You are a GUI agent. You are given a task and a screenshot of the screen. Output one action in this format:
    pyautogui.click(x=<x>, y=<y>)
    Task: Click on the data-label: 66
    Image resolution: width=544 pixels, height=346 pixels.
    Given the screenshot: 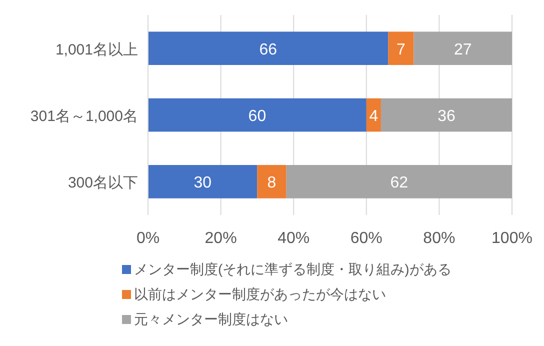 What is the action you would take?
    pyautogui.click(x=268, y=49)
    